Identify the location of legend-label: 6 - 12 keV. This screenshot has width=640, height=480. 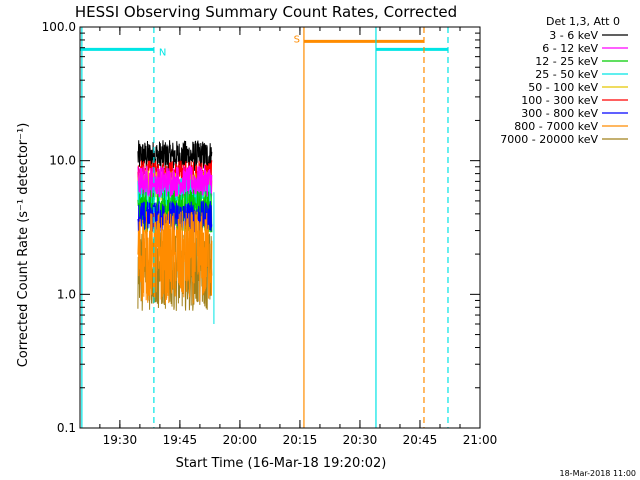
(570, 48).